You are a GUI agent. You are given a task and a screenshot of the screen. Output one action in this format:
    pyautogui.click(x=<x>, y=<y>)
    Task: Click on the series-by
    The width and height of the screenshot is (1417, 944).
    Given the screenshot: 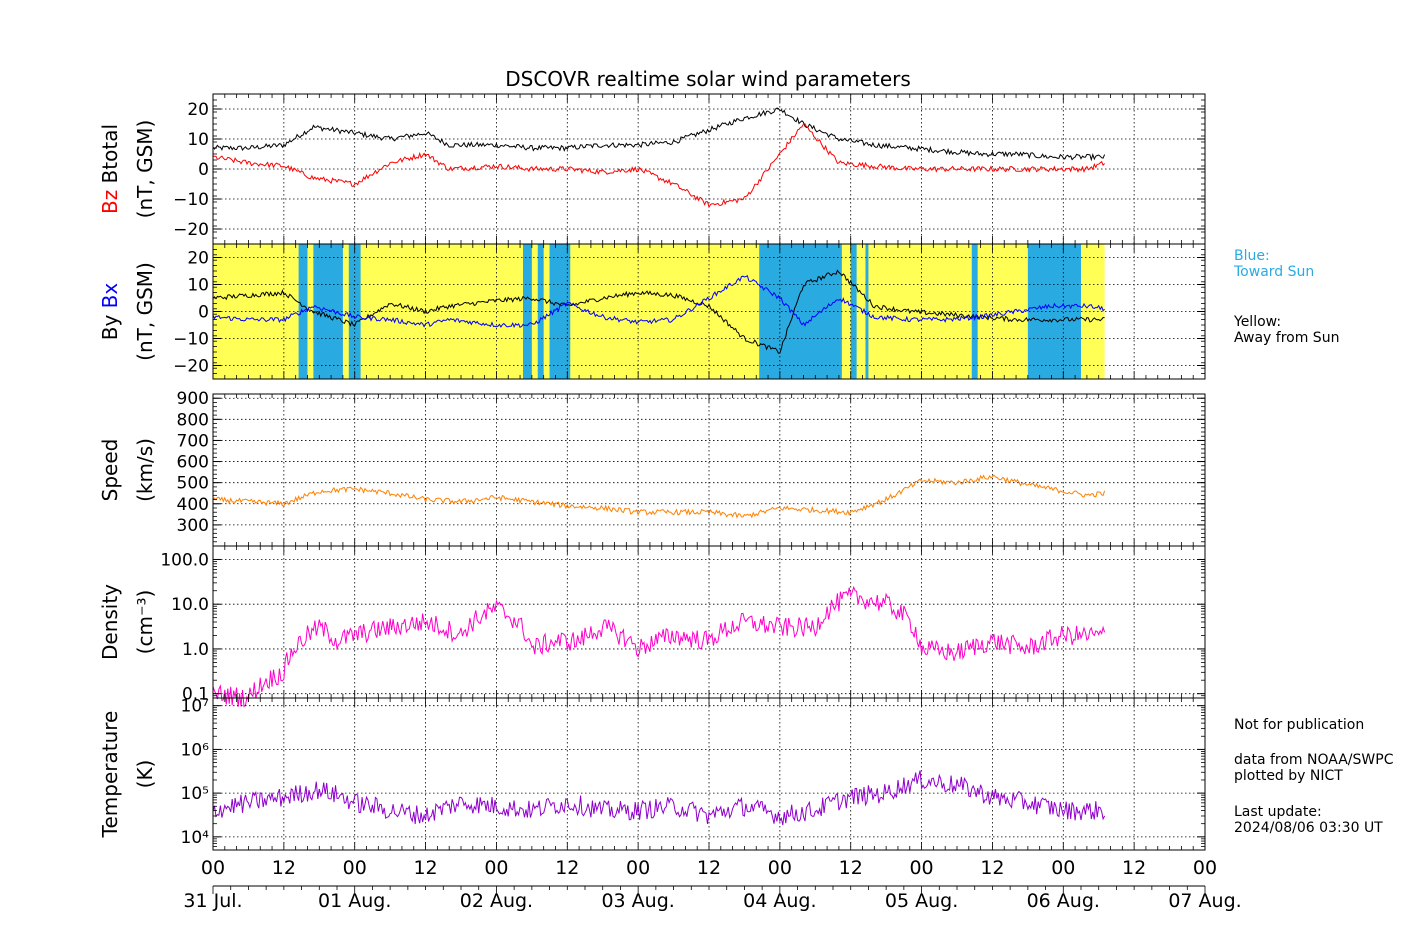 What is the action you would take?
    pyautogui.click(x=658, y=311)
    